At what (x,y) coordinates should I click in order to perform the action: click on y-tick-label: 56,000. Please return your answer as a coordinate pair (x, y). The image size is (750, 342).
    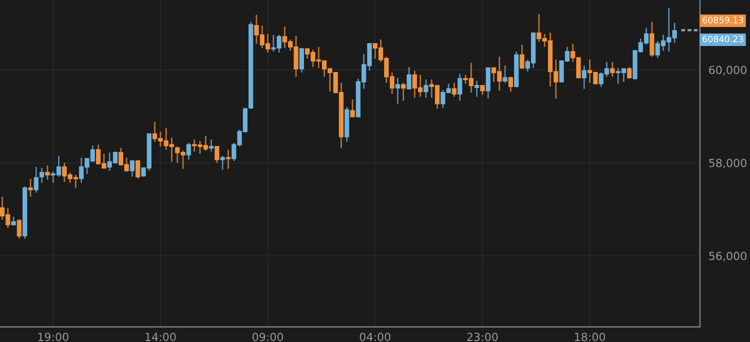
    Looking at the image, I should click on (727, 257).